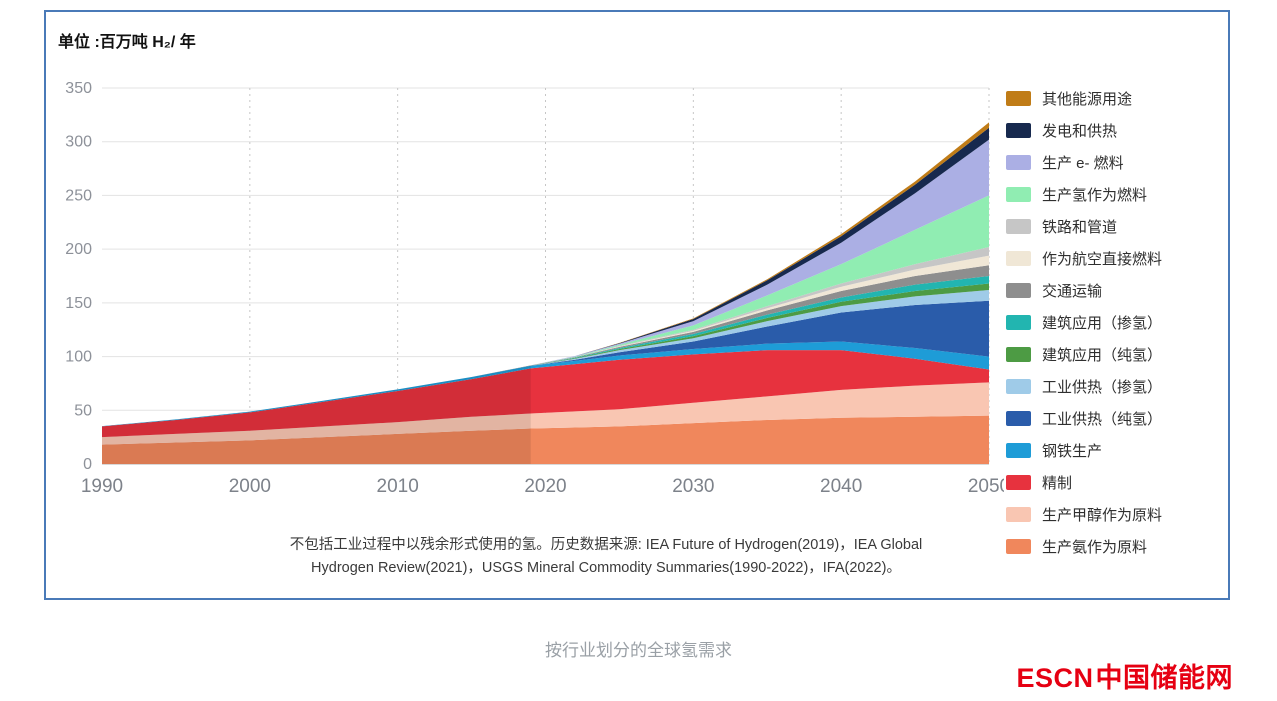 The width and height of the screenshot is (1277, 701). I want to click on legend-label: 工业供热（掺氢）, so click(1102, 387).